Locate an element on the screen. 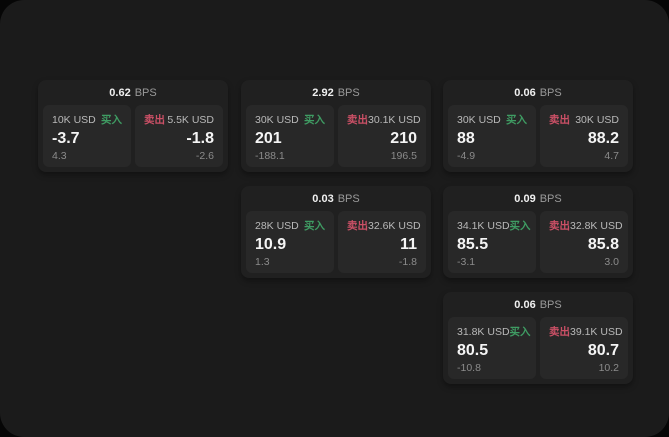 Image resolution: width=669 pixels, height=437 pixels. sell-panel-header: 卖出 39.1K USD is located at coordinates (586, 331).